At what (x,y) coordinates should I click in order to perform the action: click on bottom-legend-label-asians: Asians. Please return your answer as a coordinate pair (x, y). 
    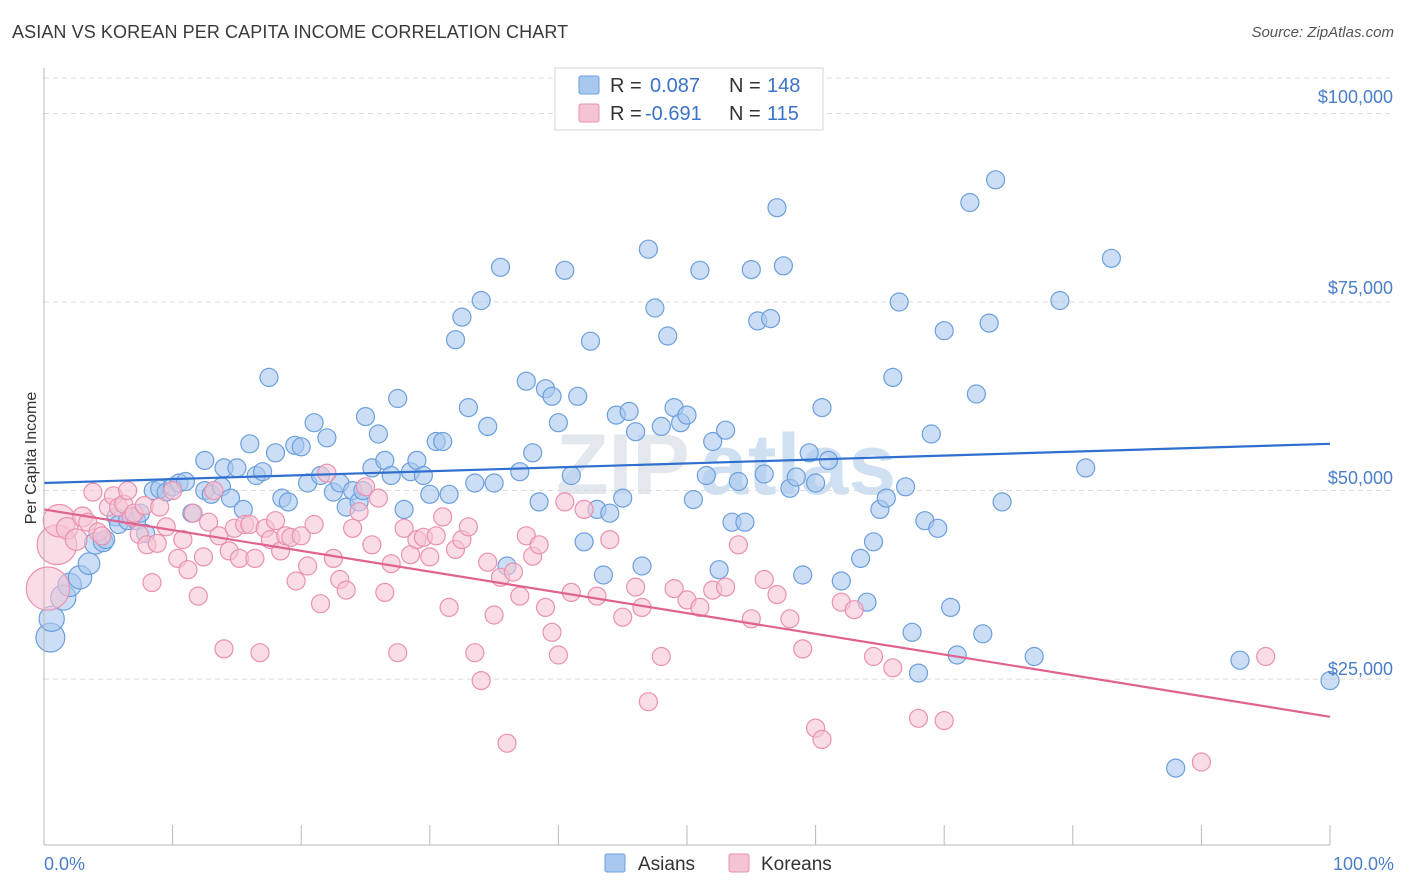
    Looking at the image, I should click on (666, 864).